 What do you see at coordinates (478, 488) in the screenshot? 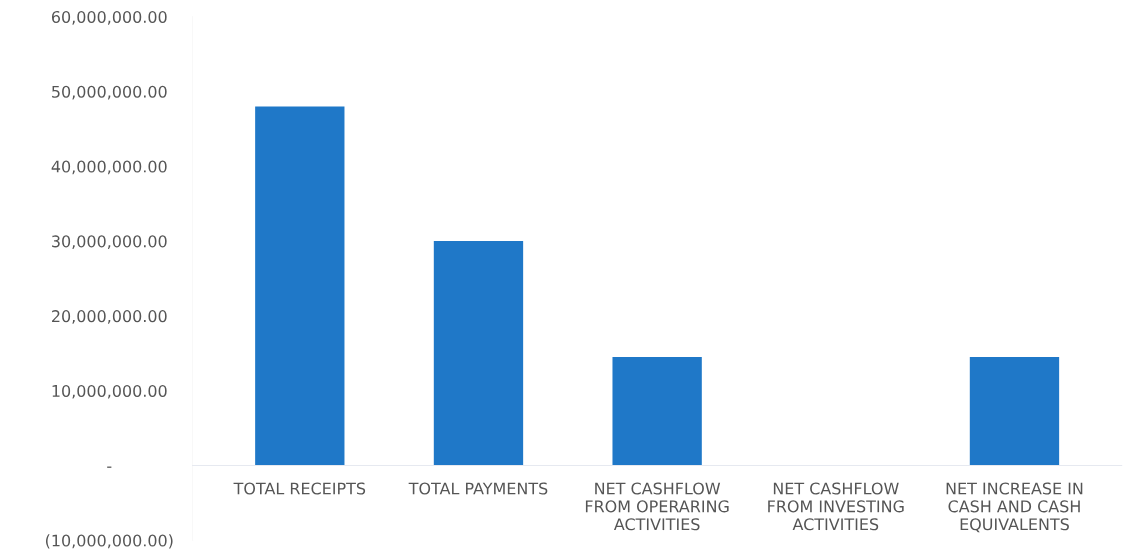
I see `x-tick-label: TOTAL PAYMENTS` at bounding box center [478, 488].